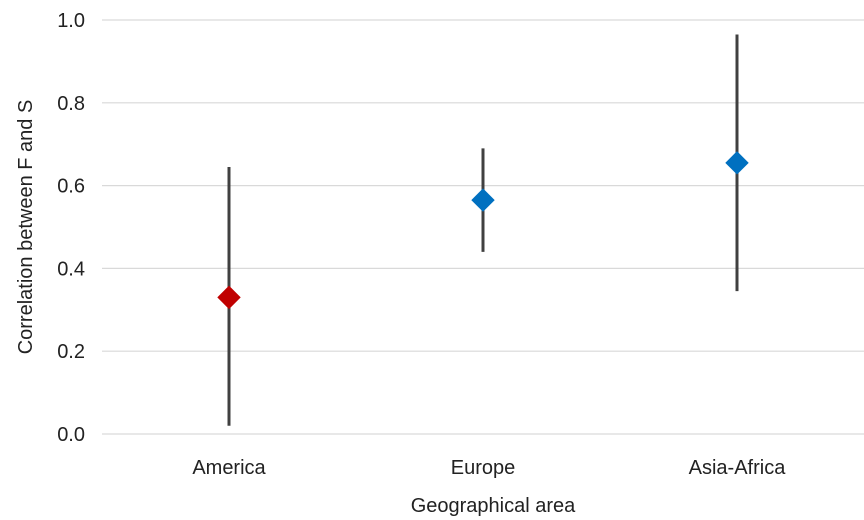 This screenshot has height=520, width=864. I want to click on y-tick-label: 1.0, so click(71, 21).